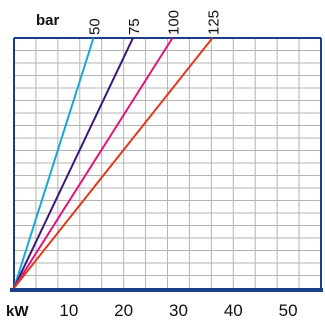  What do you see at coordinates (48, 20) in the screenshot?
I see `legend-title: bar` at bounding box center [48, 20].